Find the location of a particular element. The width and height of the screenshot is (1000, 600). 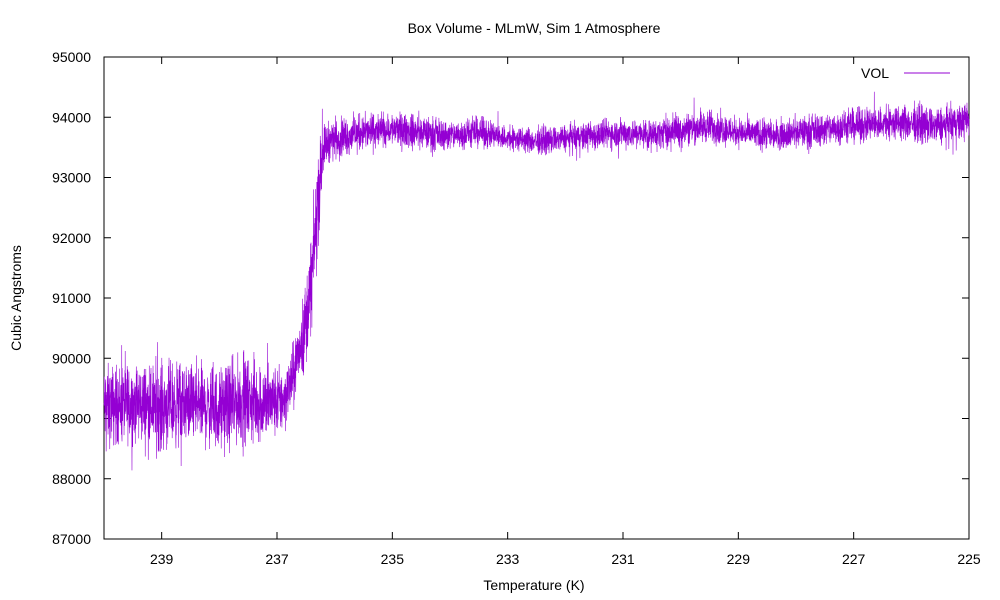

y-tick-label: 87000 is located at coordinates (71, 539).